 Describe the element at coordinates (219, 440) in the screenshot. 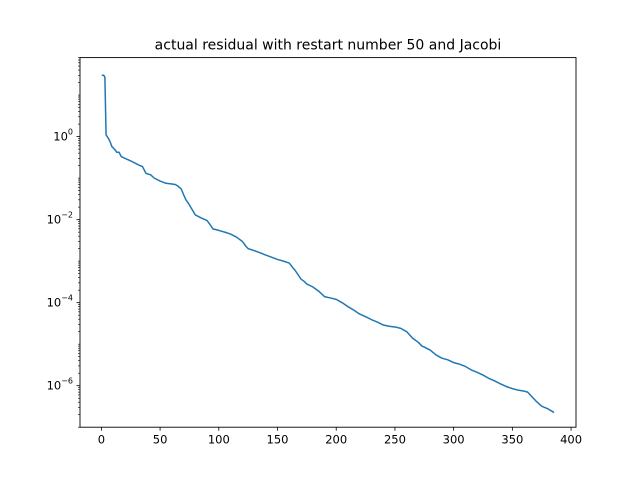

I see `x-tick-label: 100` at that location.